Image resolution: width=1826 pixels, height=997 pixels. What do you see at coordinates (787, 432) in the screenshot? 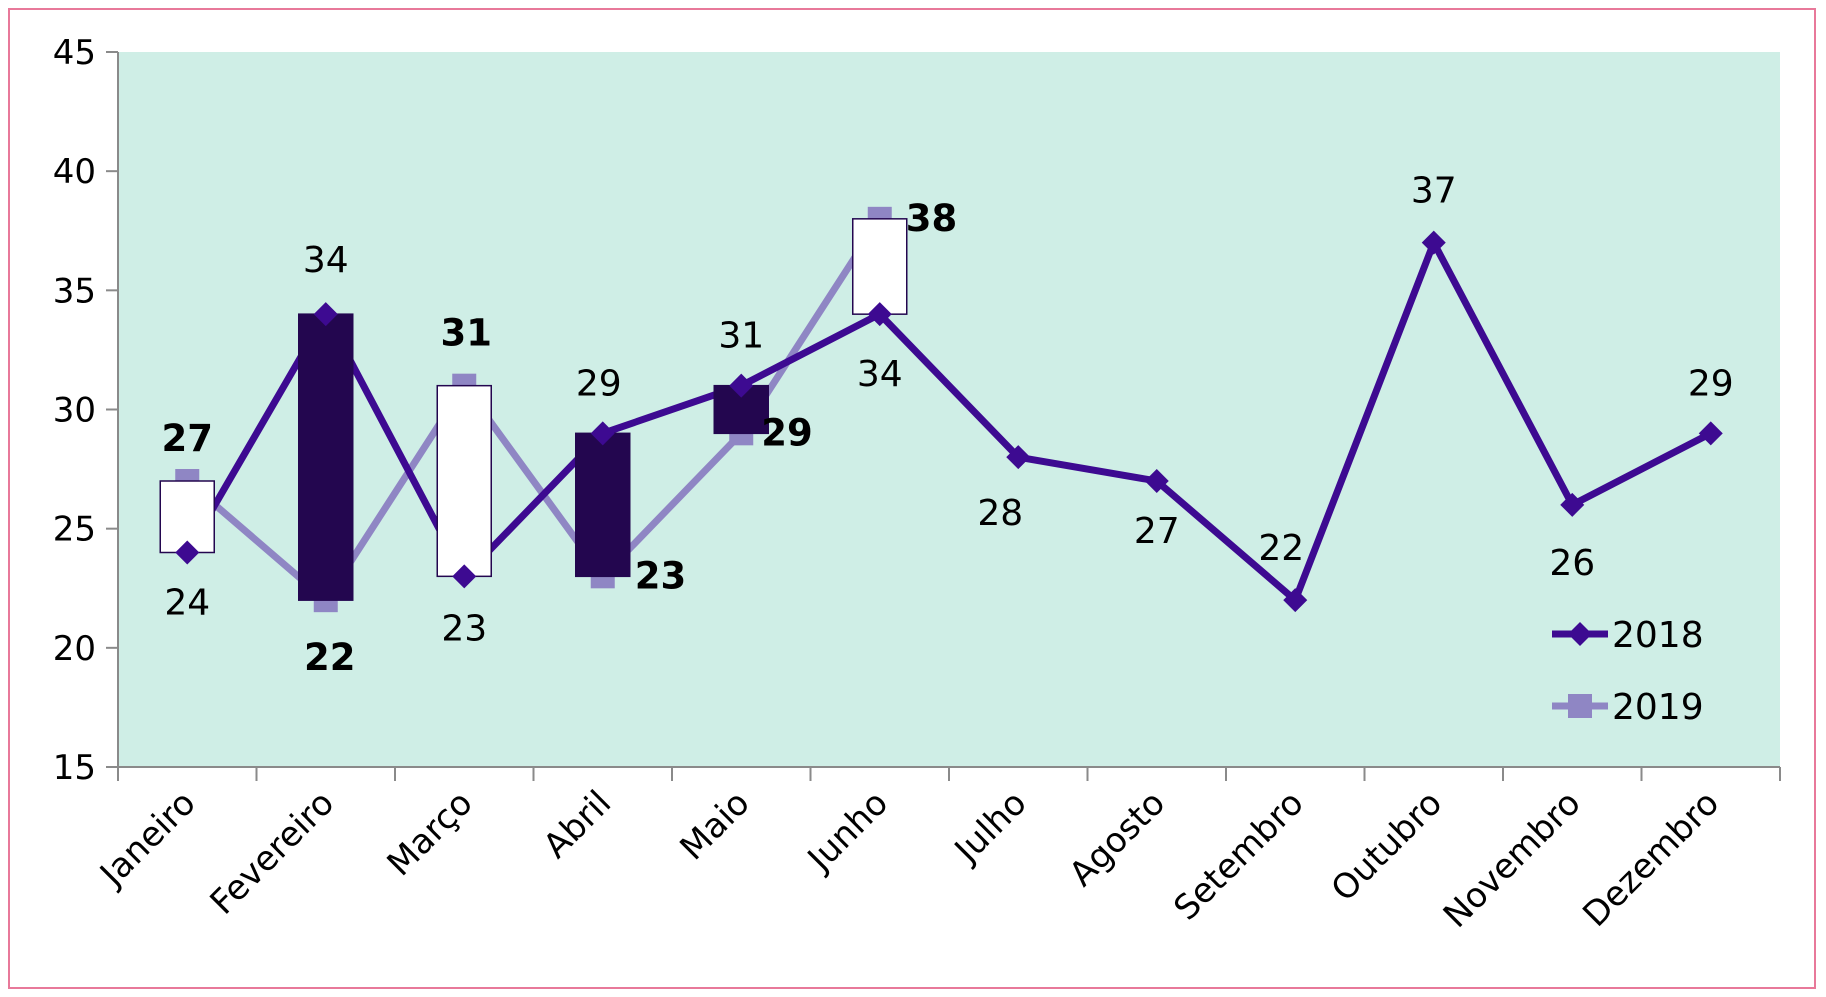
I see `data-label-2019: 29` at bounding box center [787, 432].